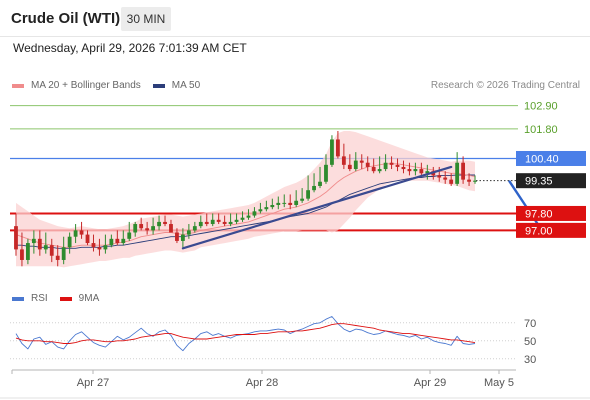 This screenshot has height=400, width=590. I want to click on price-legend: MA 20 + Bollinger Bands MA 50, so click(106, 85).